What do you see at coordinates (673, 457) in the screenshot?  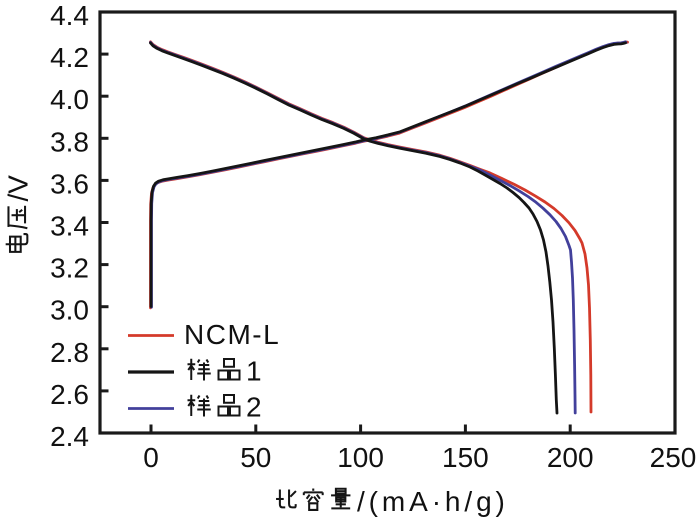 I see `svg-text: 250` at bounding box center [673, 457].